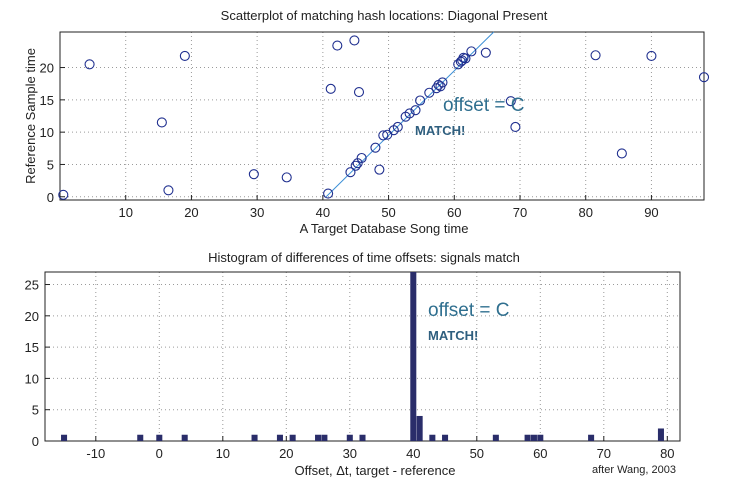 The height and width of the screenshot is (503, 733). I want to click on histogram-x-tick-label: 30, so click(350, 453).